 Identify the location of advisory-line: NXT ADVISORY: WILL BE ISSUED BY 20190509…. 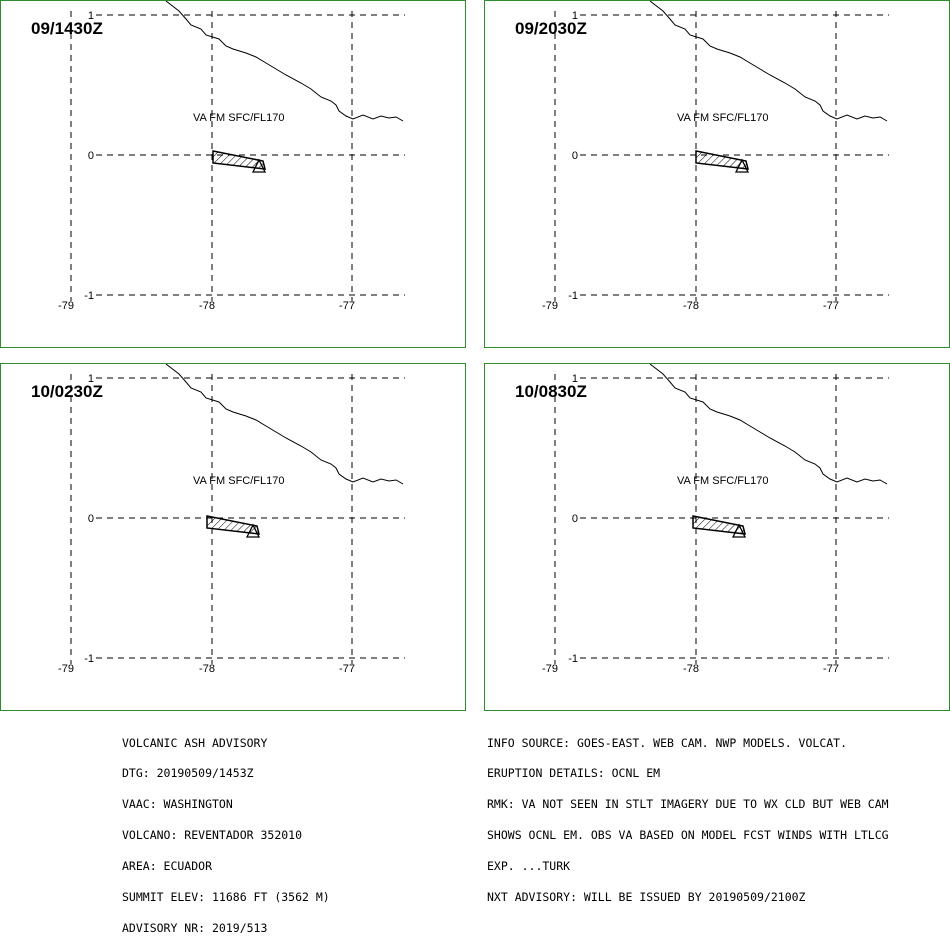
(646, 897).